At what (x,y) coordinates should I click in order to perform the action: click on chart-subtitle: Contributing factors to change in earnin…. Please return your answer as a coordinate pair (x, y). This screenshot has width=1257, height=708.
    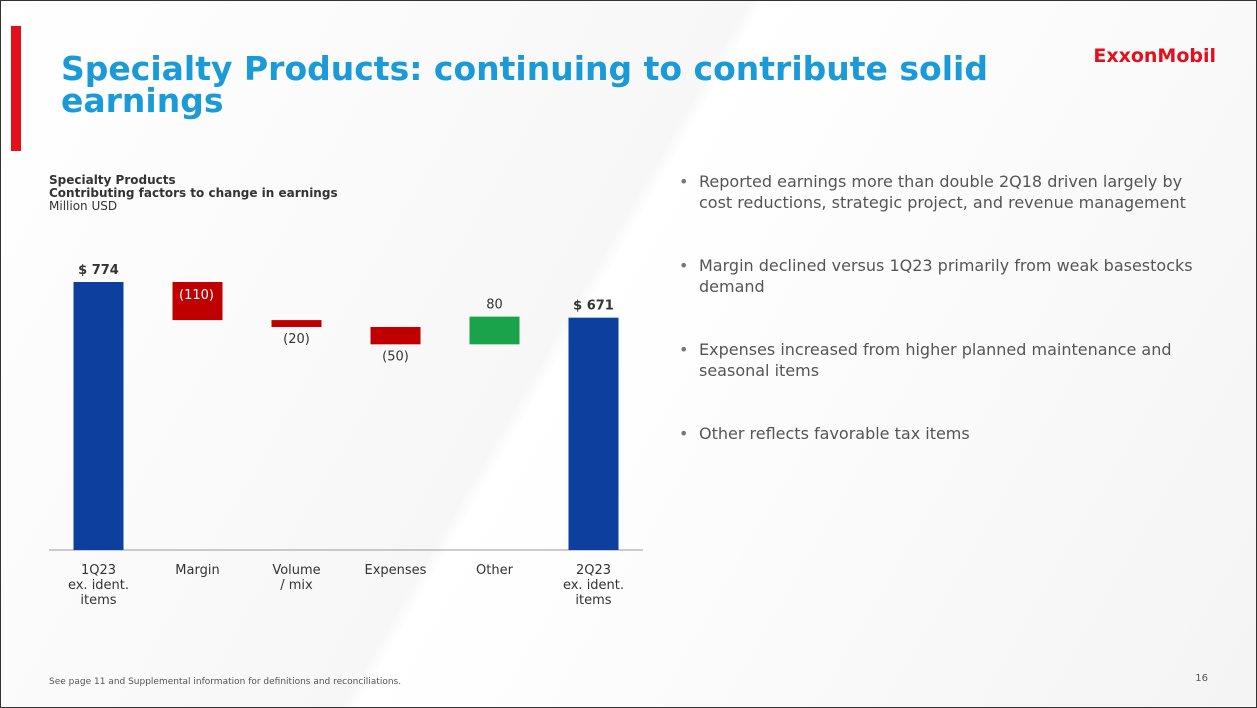
    Looking at the image, I should click on (193, 193).